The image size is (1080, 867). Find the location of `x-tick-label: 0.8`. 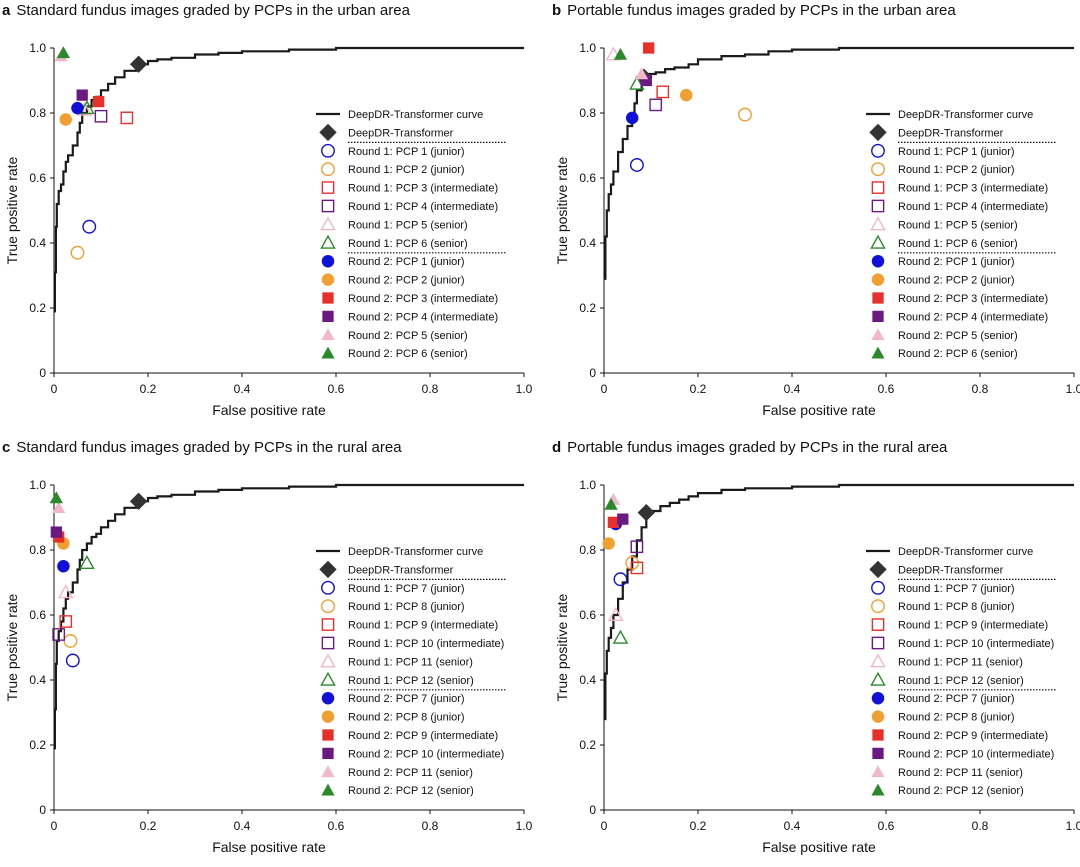

x-tick-label: 0.8 is located at coordinates (430, 826).